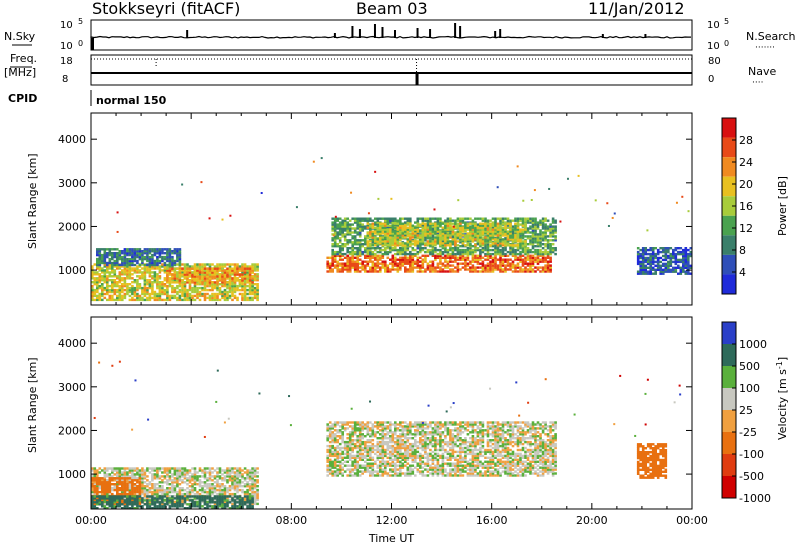 Image resolution: width=800 pixels, height=554 pixels. What do you see at coordinates (334, 35) in the screenshot?
I see `nsky-spike` at bounding box center [334, 35].